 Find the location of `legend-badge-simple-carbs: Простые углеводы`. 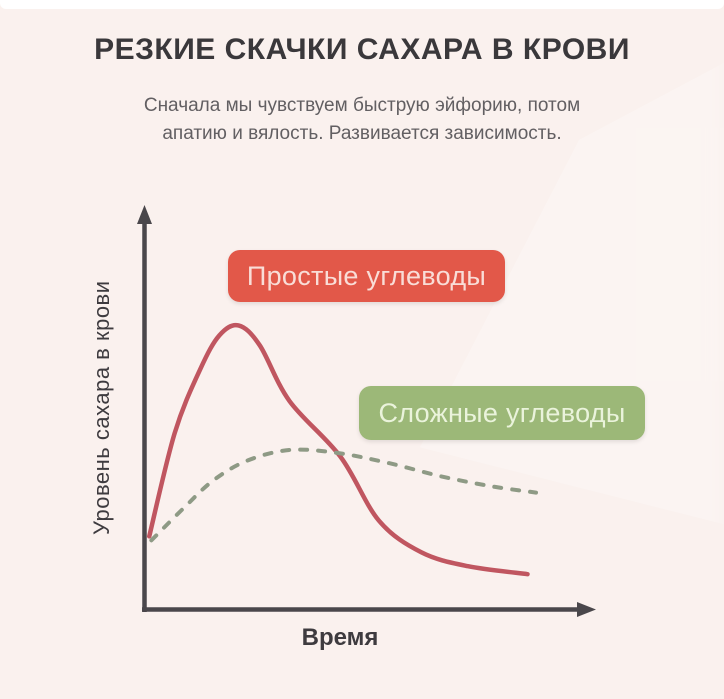

legend-badge-simple-carbs: Простые углеводы is located at coordinates (366, 276).